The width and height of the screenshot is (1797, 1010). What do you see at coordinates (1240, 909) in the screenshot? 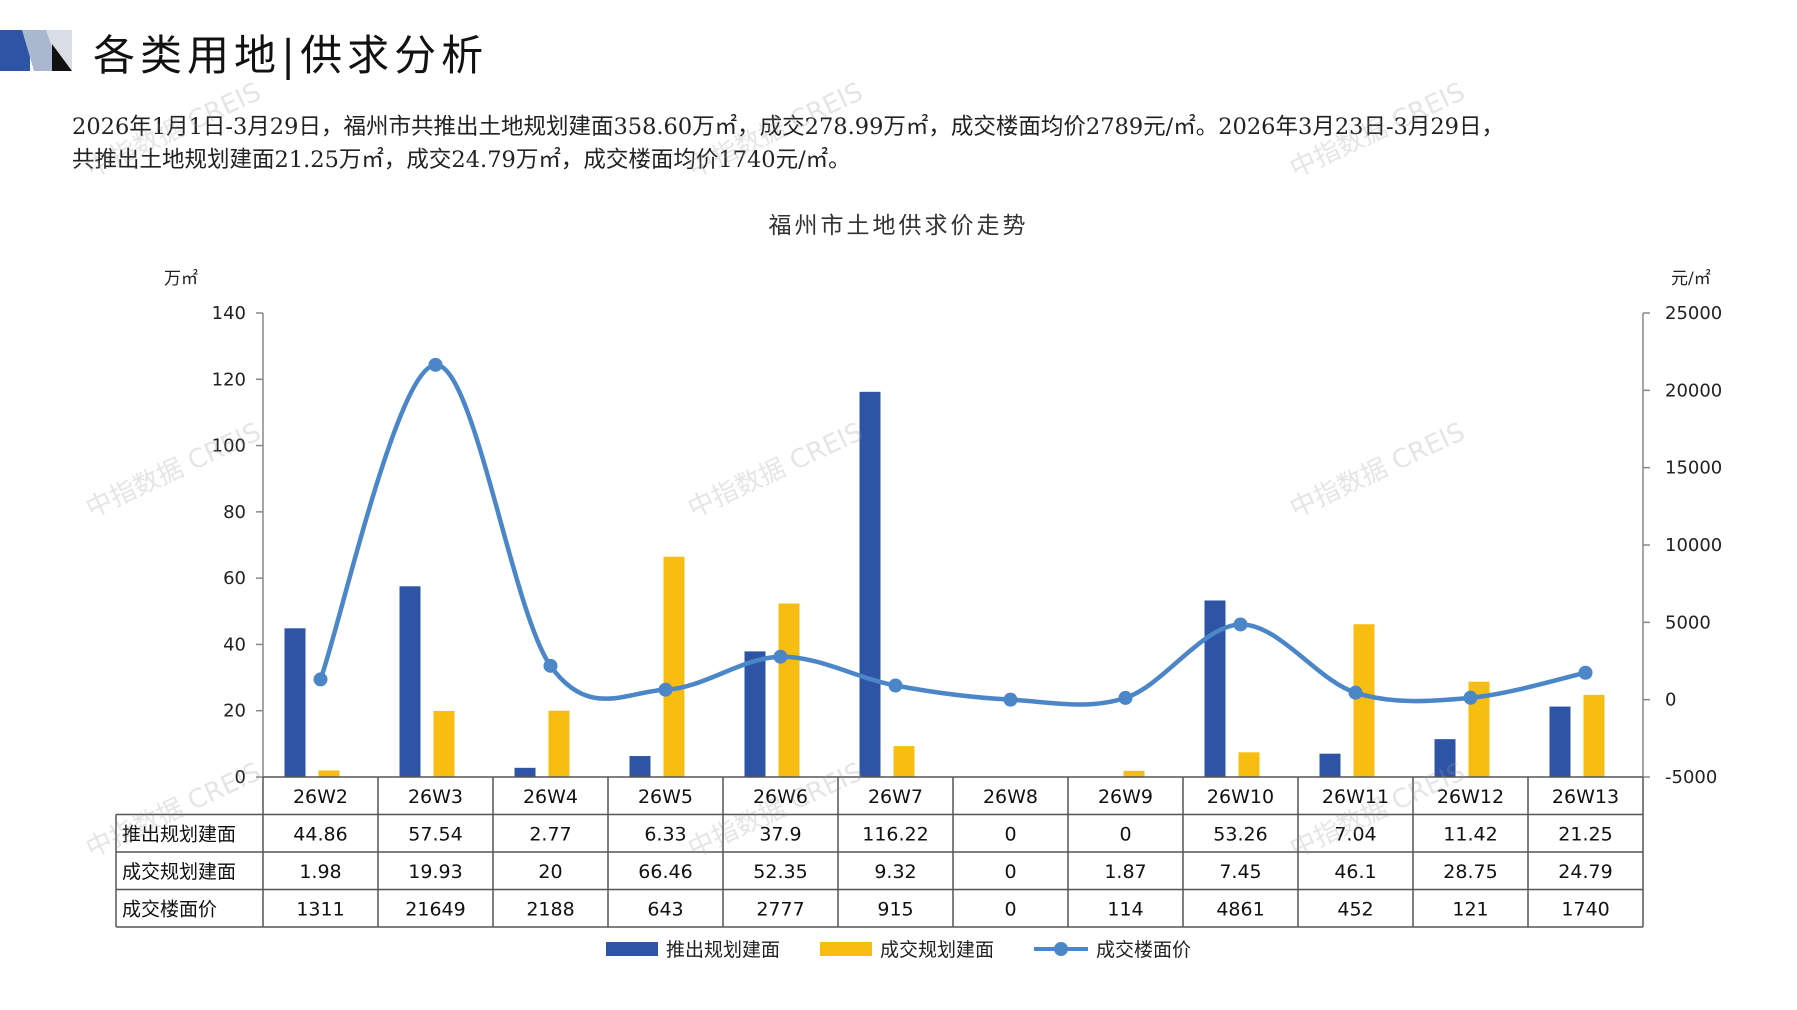
I see `data-label: 4861` at bounding box center [1240, 909].